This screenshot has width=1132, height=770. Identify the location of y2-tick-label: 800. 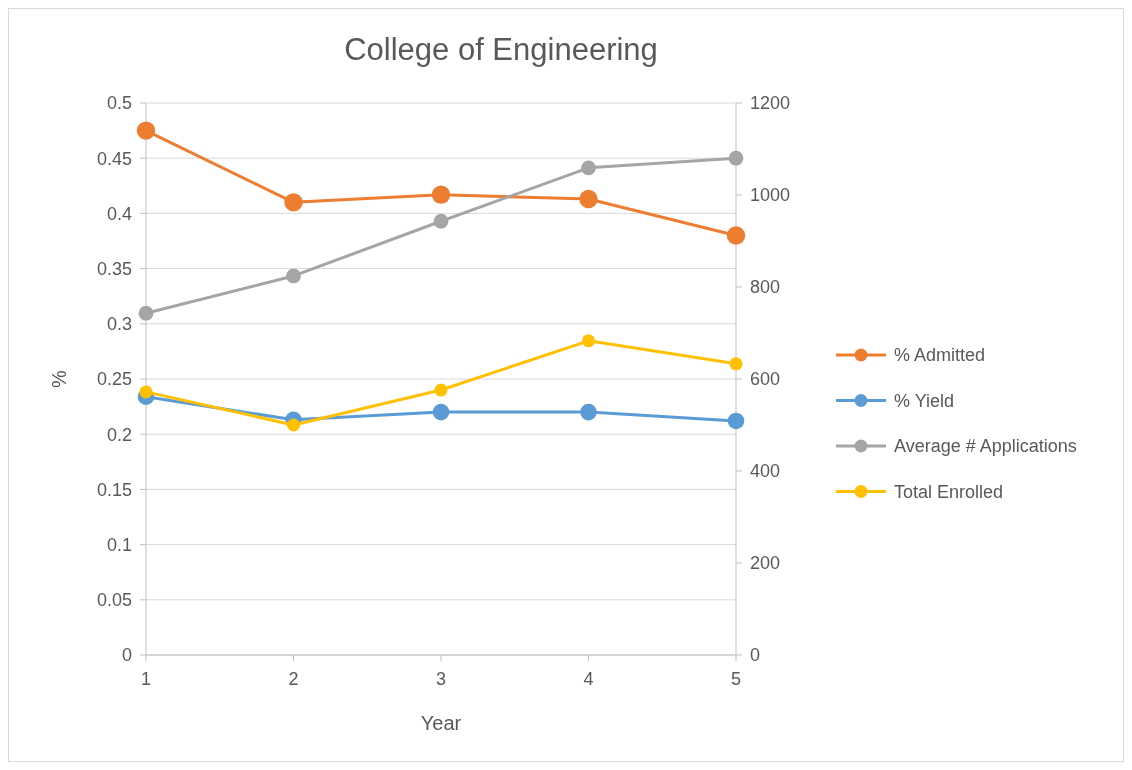
(765, 287).